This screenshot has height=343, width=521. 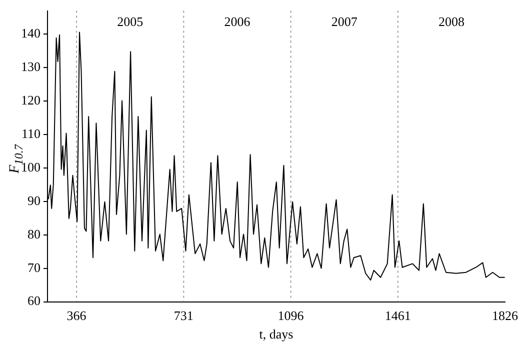 I want to click on x-tick-label: 731, so click(x=184, y=316).